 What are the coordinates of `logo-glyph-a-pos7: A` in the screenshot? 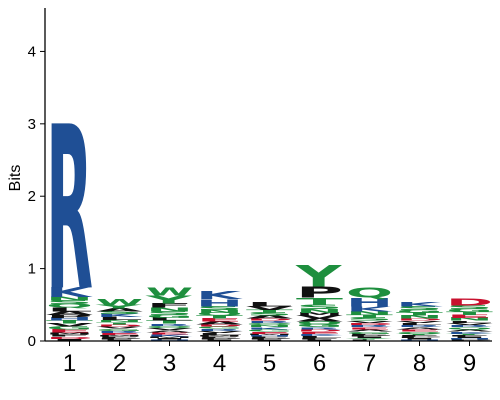 It's located at (370, 330).